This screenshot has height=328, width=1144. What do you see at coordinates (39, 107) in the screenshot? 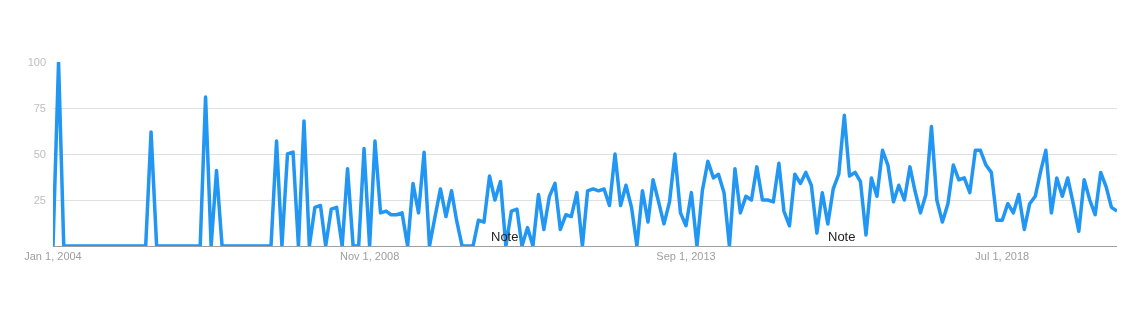
I see `y-tick-label: 75` at bounding box center [39, 107].